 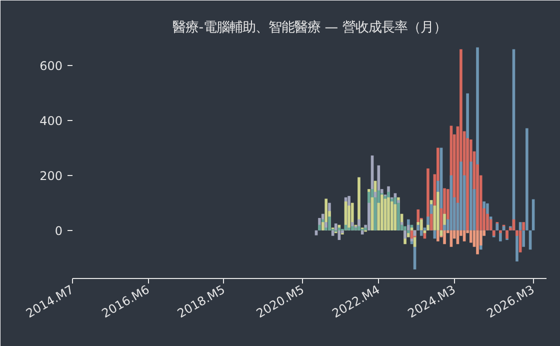 What do you see at coordinates (51, 121) in the screenshot?
I see `y-tick-label: 400` at bounding box center [51, 121].